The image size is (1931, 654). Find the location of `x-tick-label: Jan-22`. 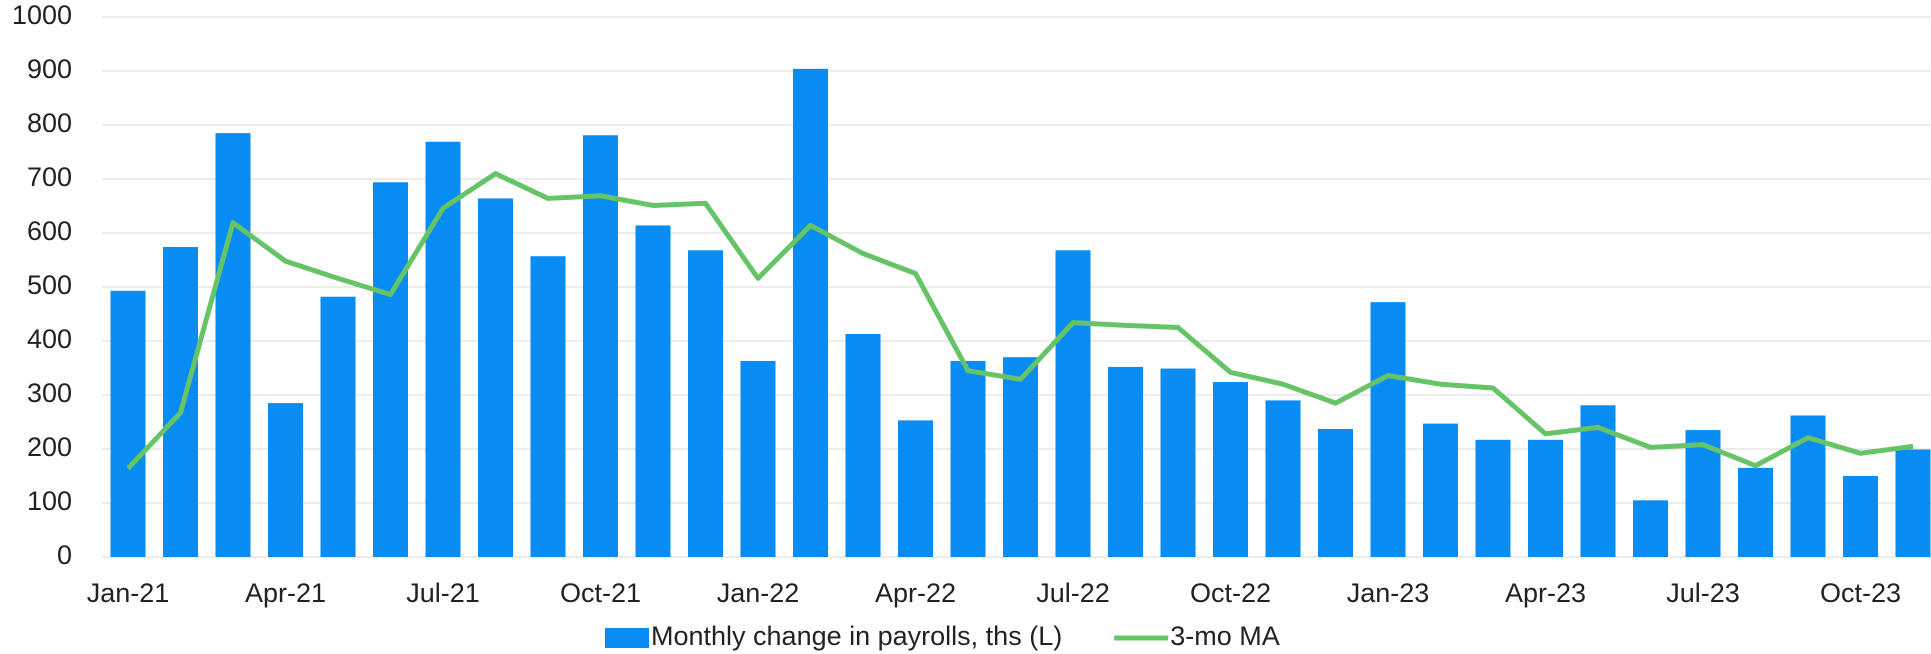

x-tick-label: Jan-22 is located at coordinates (758, 593).